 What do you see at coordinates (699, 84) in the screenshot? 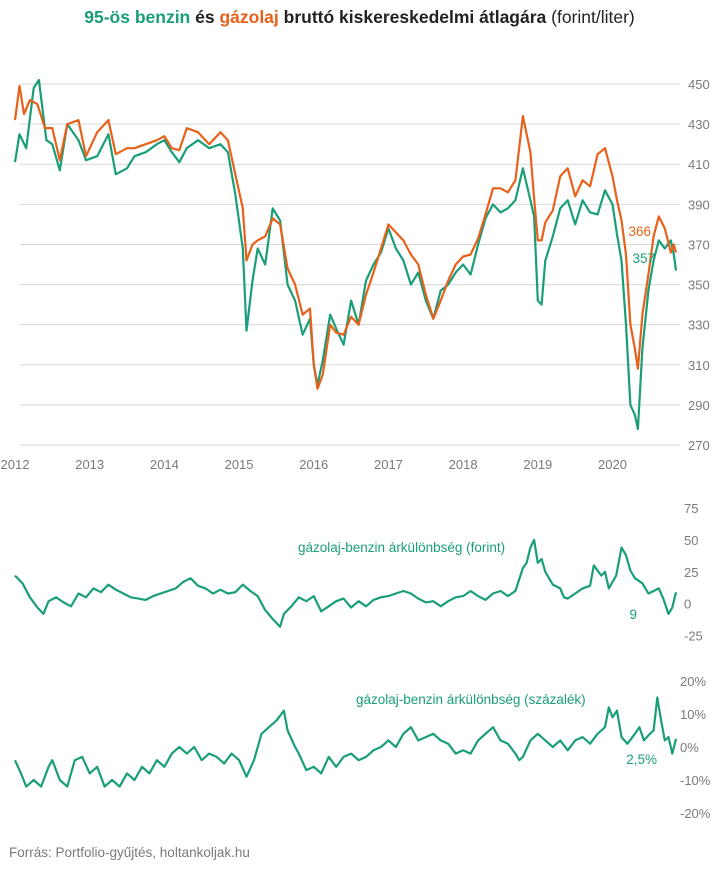
I see `y-tick-label-1-9: 450` at bounding box center [699, 84].